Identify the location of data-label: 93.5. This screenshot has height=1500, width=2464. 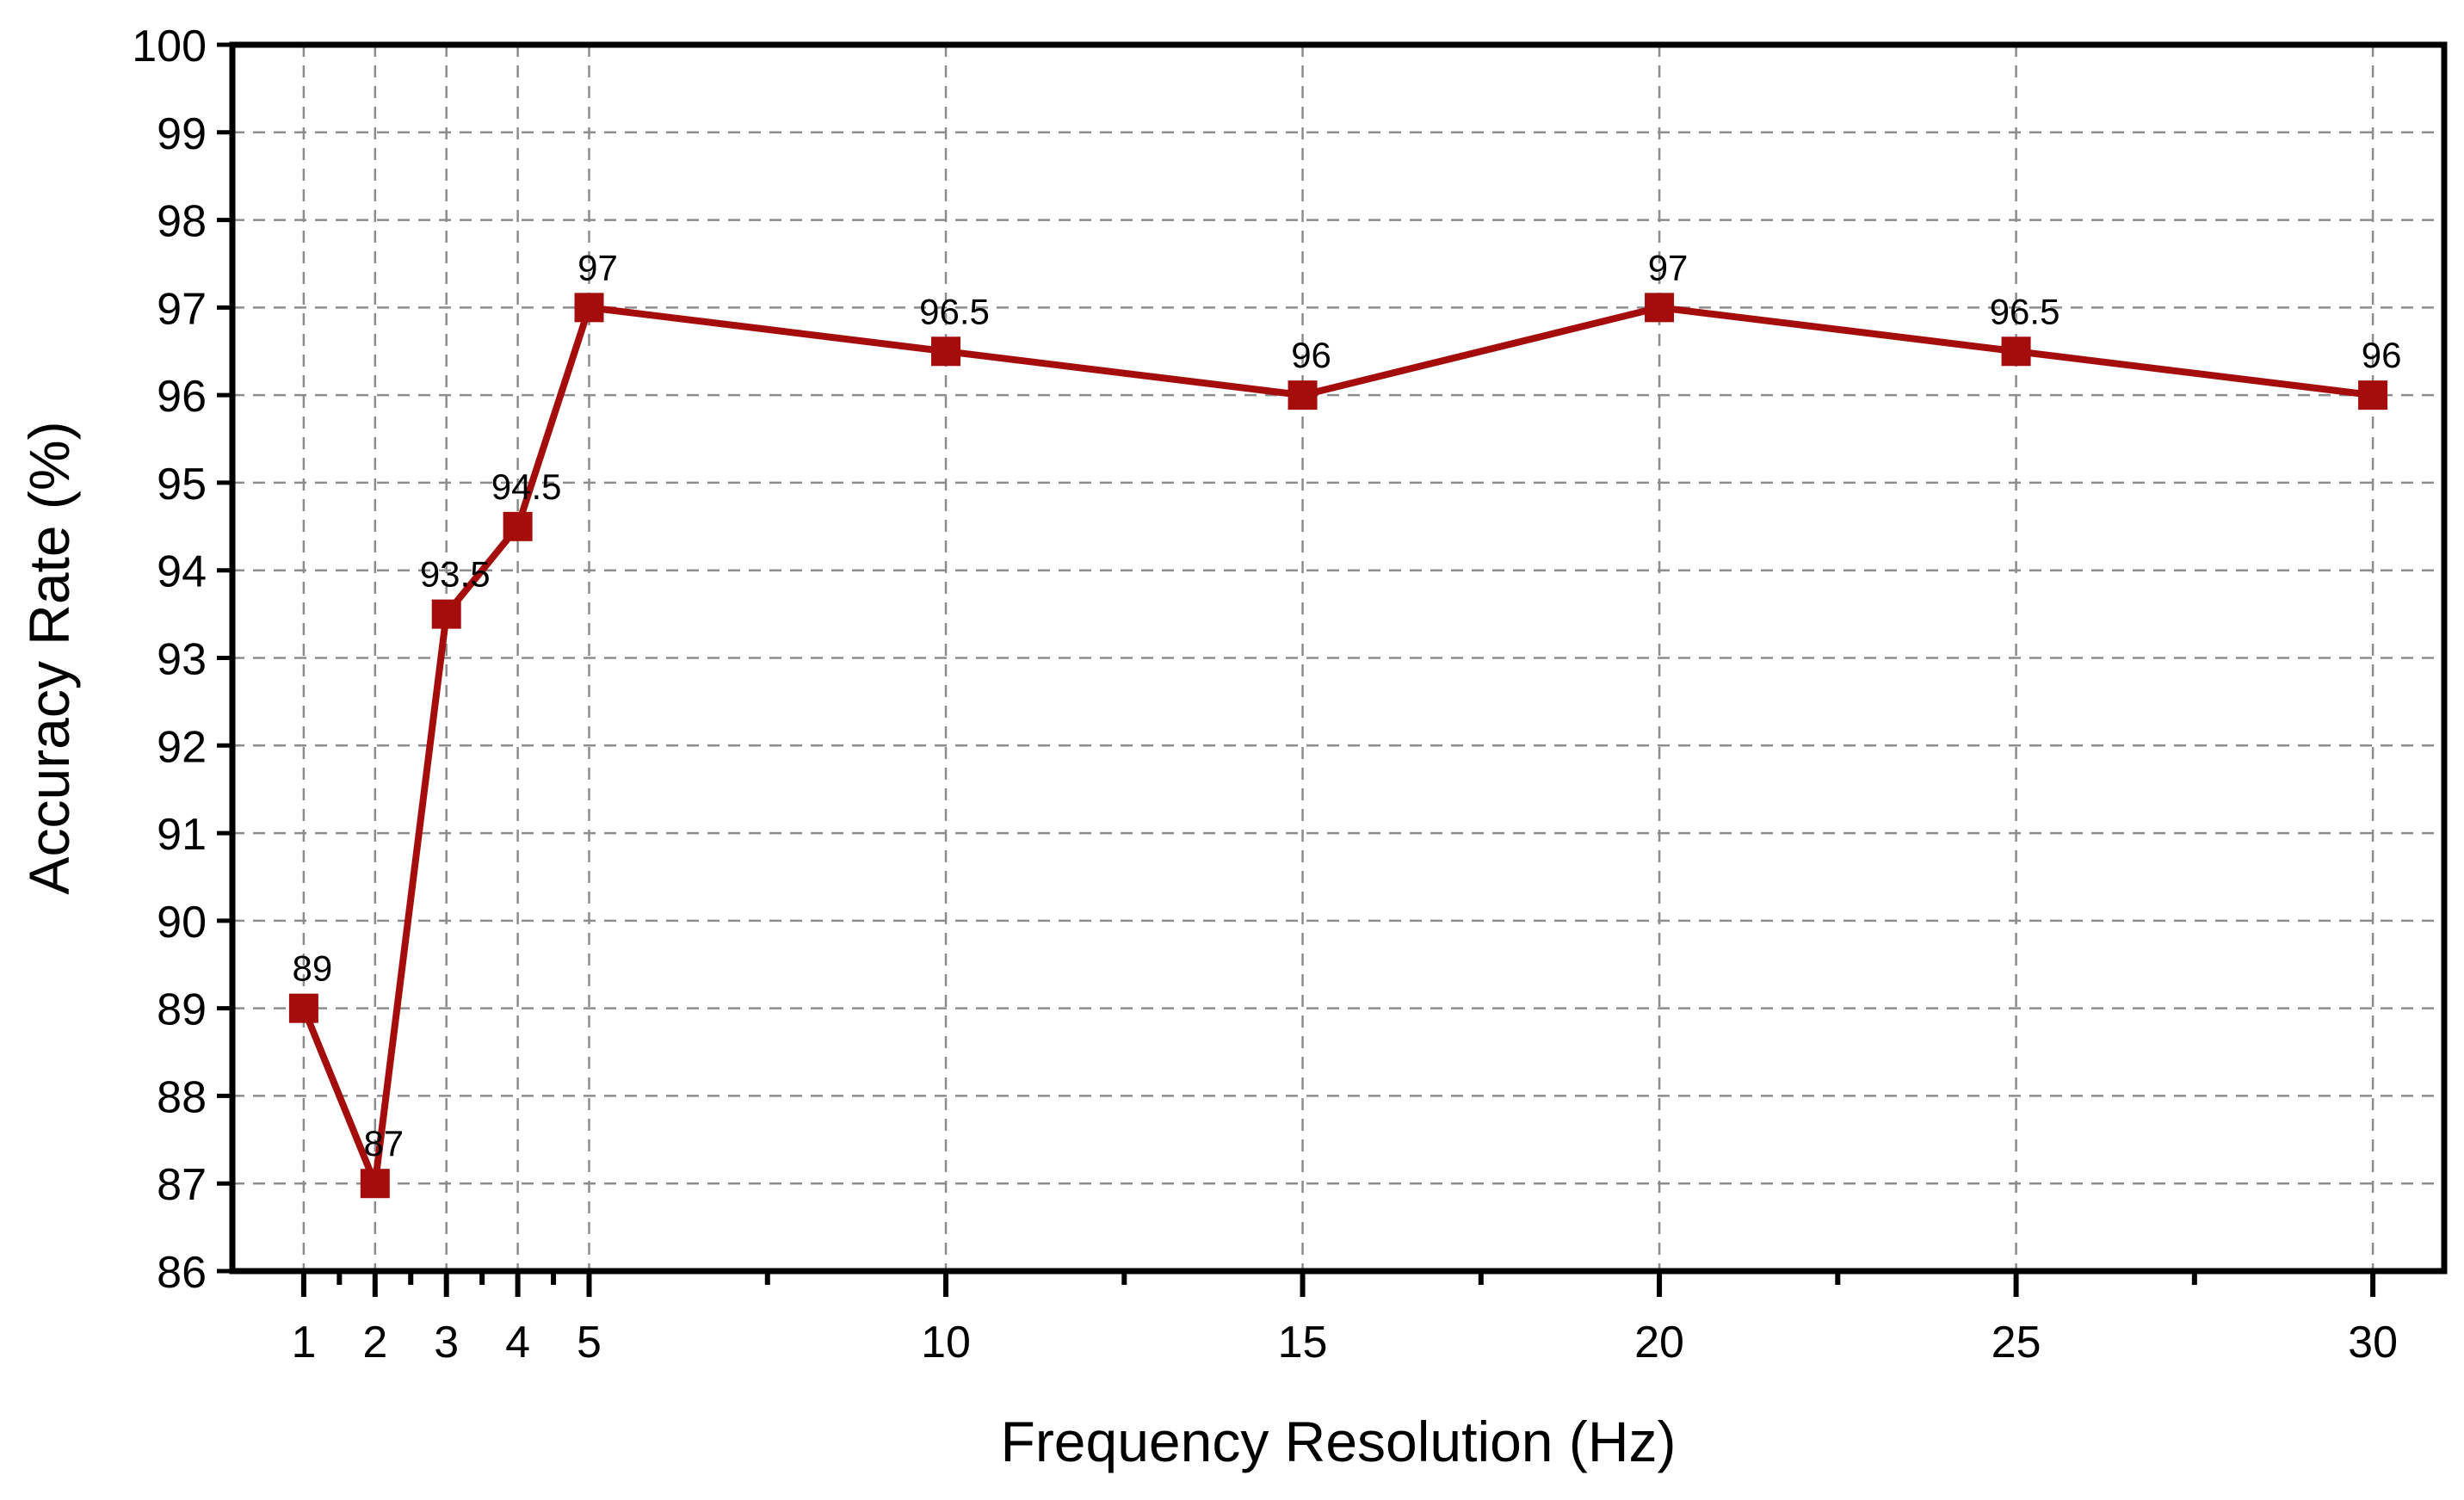
(455, 574).